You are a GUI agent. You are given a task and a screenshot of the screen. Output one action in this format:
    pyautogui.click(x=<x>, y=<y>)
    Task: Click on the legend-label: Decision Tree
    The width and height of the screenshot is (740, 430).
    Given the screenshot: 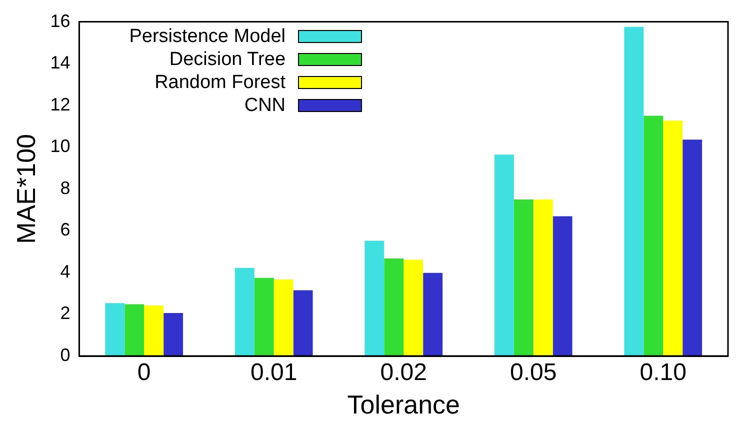 What is the action you would take?
    pyautogui.click(x=227, y=59)
    